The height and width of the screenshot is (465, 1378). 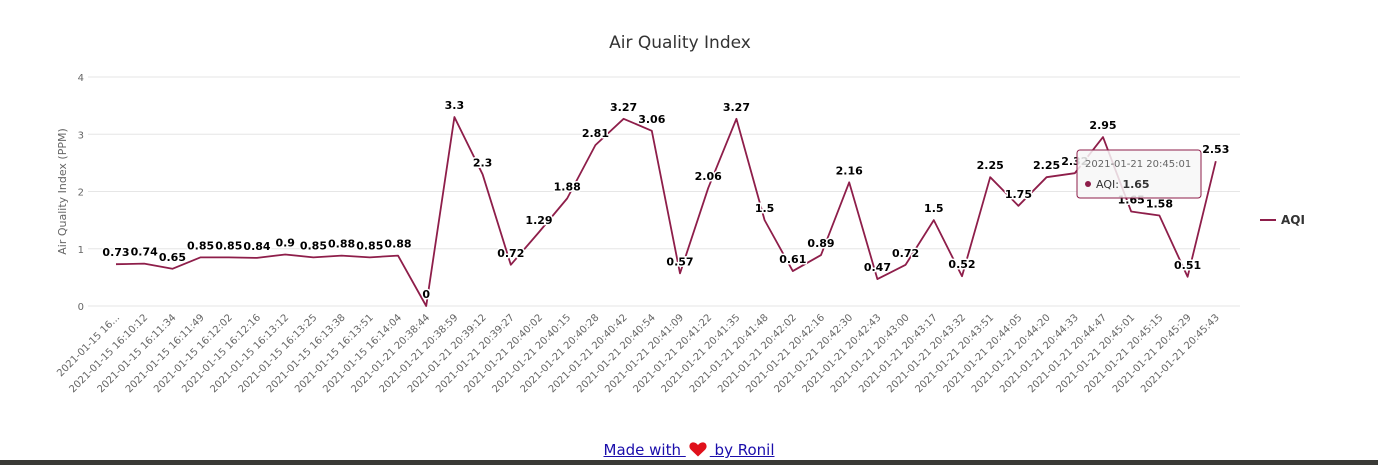 What do you see at coordinates (820, 243) in the screenshot?
I see `data-label: 0.89` at bounding box center [820, 243].